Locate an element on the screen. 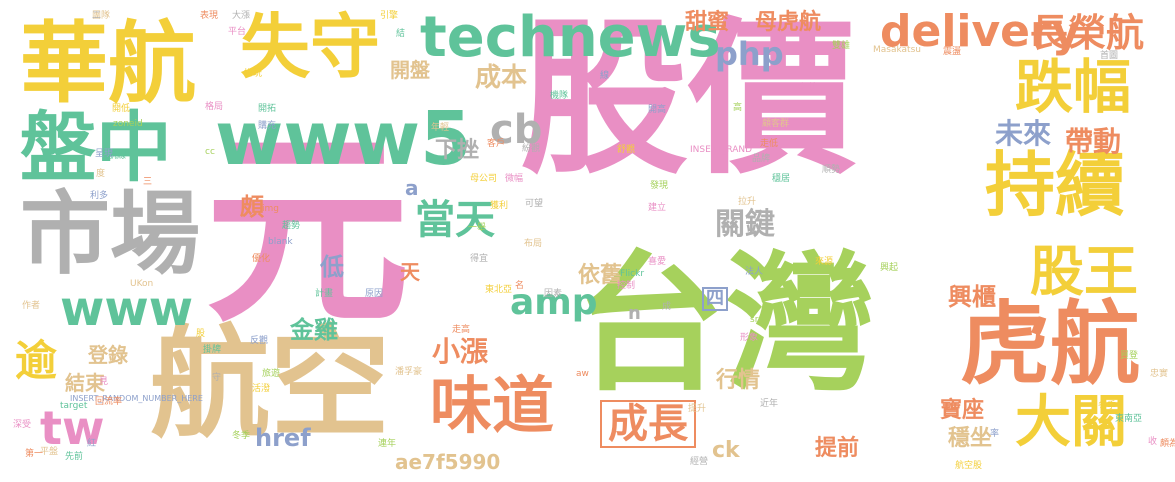 The height and width of the screenshot is (482, 1175). small-word: 首圖 is located at coordinates (1109, 56).